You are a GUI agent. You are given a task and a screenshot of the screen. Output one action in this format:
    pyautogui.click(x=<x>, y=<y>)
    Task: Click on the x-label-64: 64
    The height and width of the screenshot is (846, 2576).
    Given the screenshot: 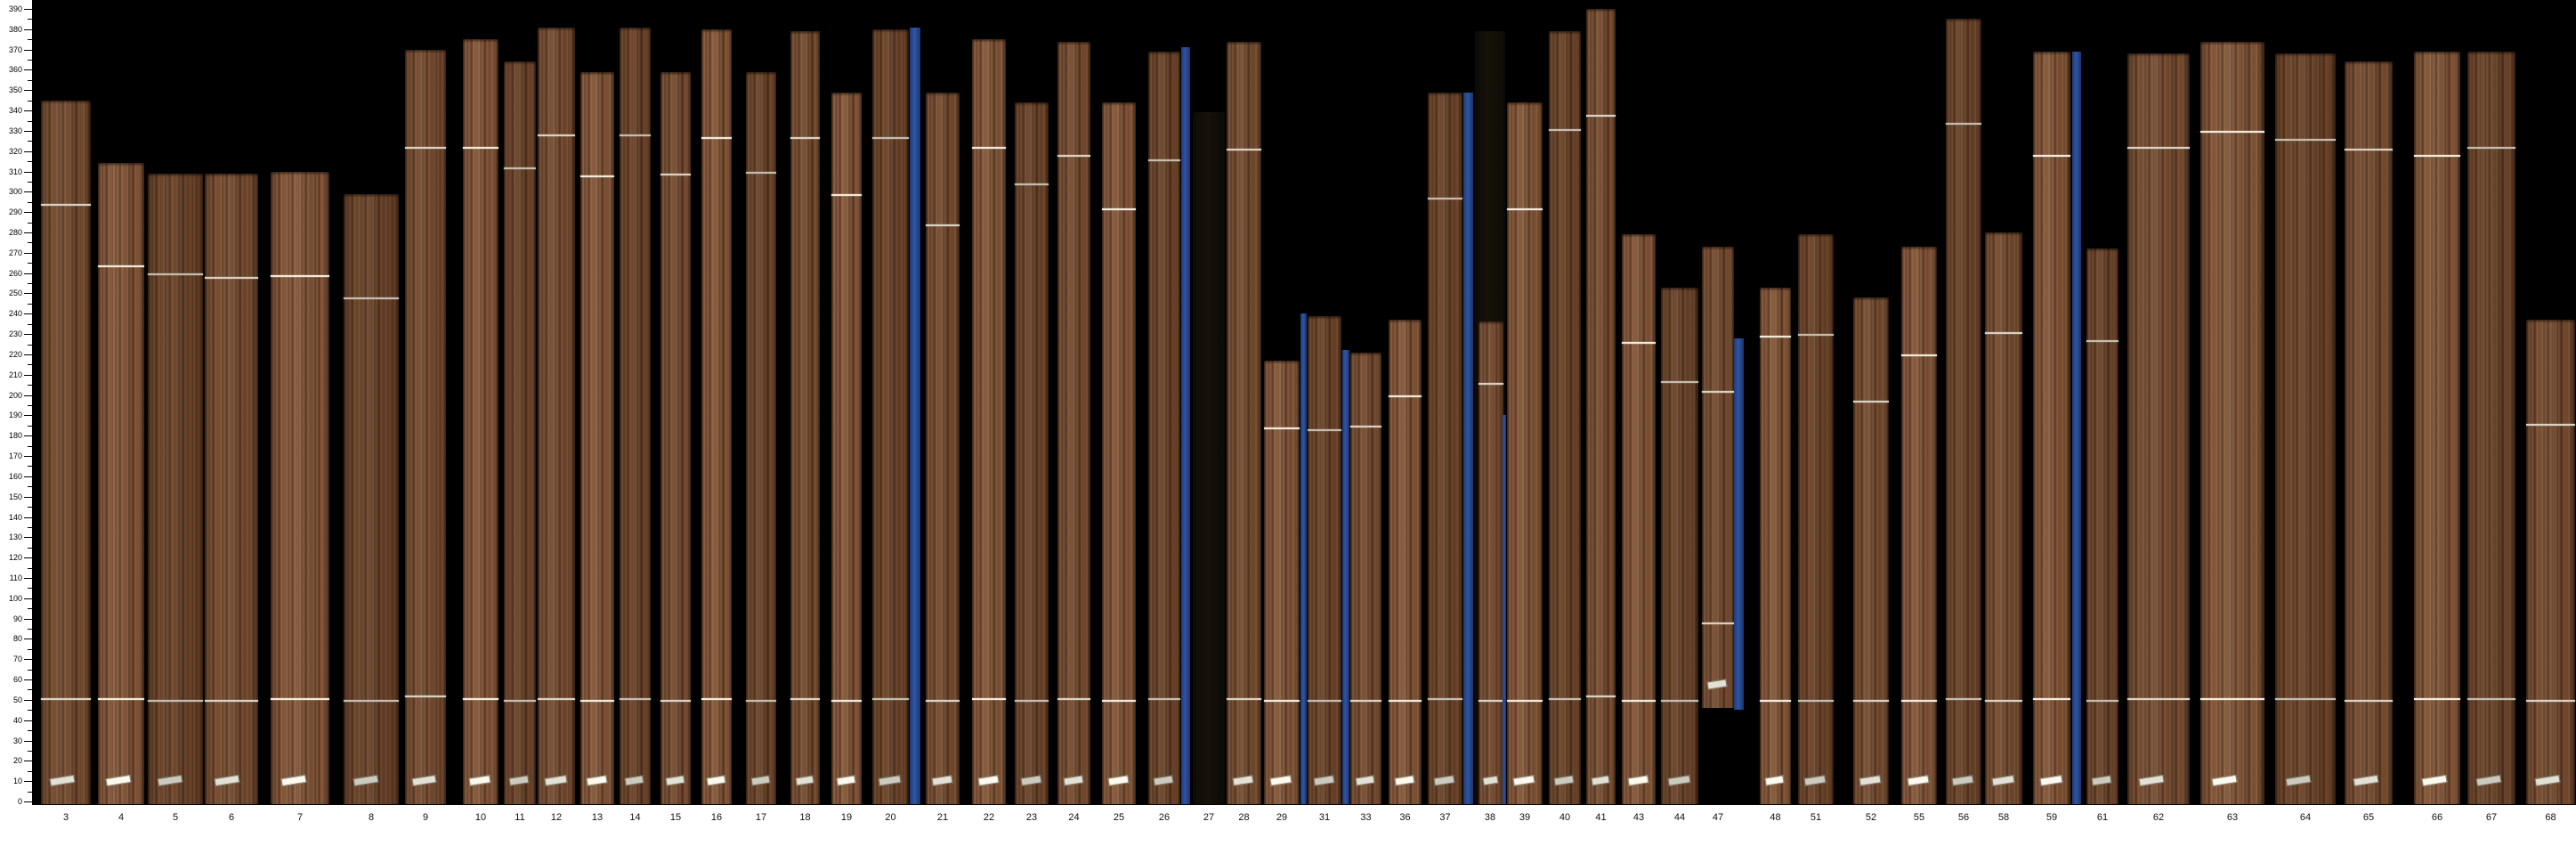 What is the action you would take?
    pyautogui.click(x=2306, y=817)
    